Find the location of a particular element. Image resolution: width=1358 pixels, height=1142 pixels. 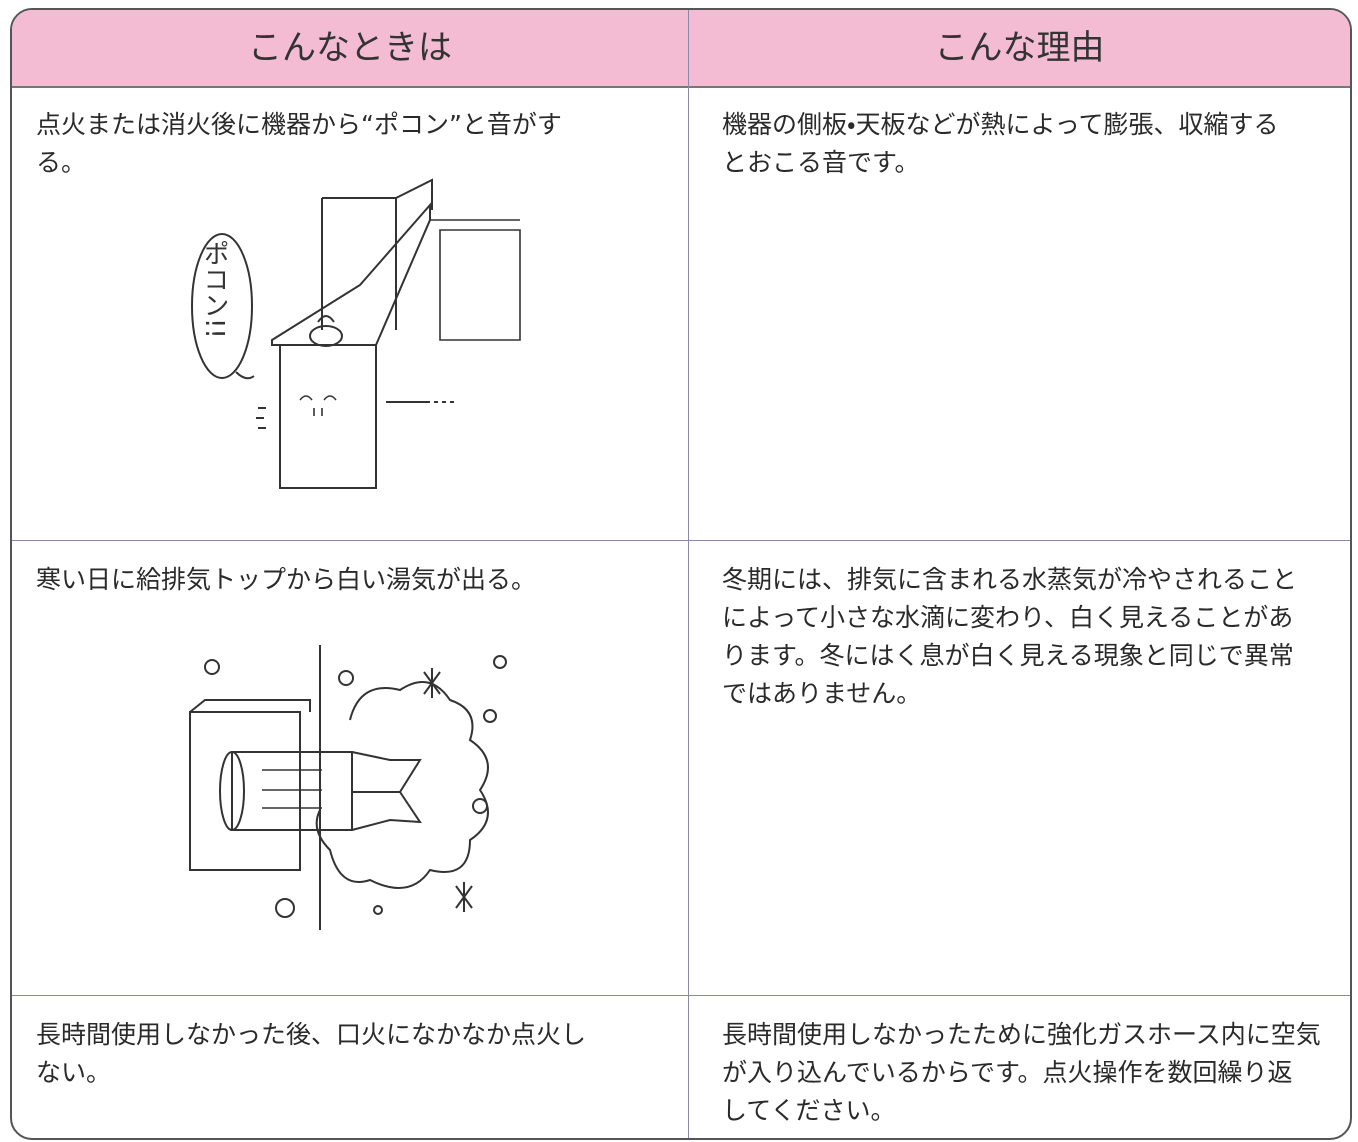

text-line: 点火または消火後に機器から“ポコン”と音がす is located at coordinates (299, 124).